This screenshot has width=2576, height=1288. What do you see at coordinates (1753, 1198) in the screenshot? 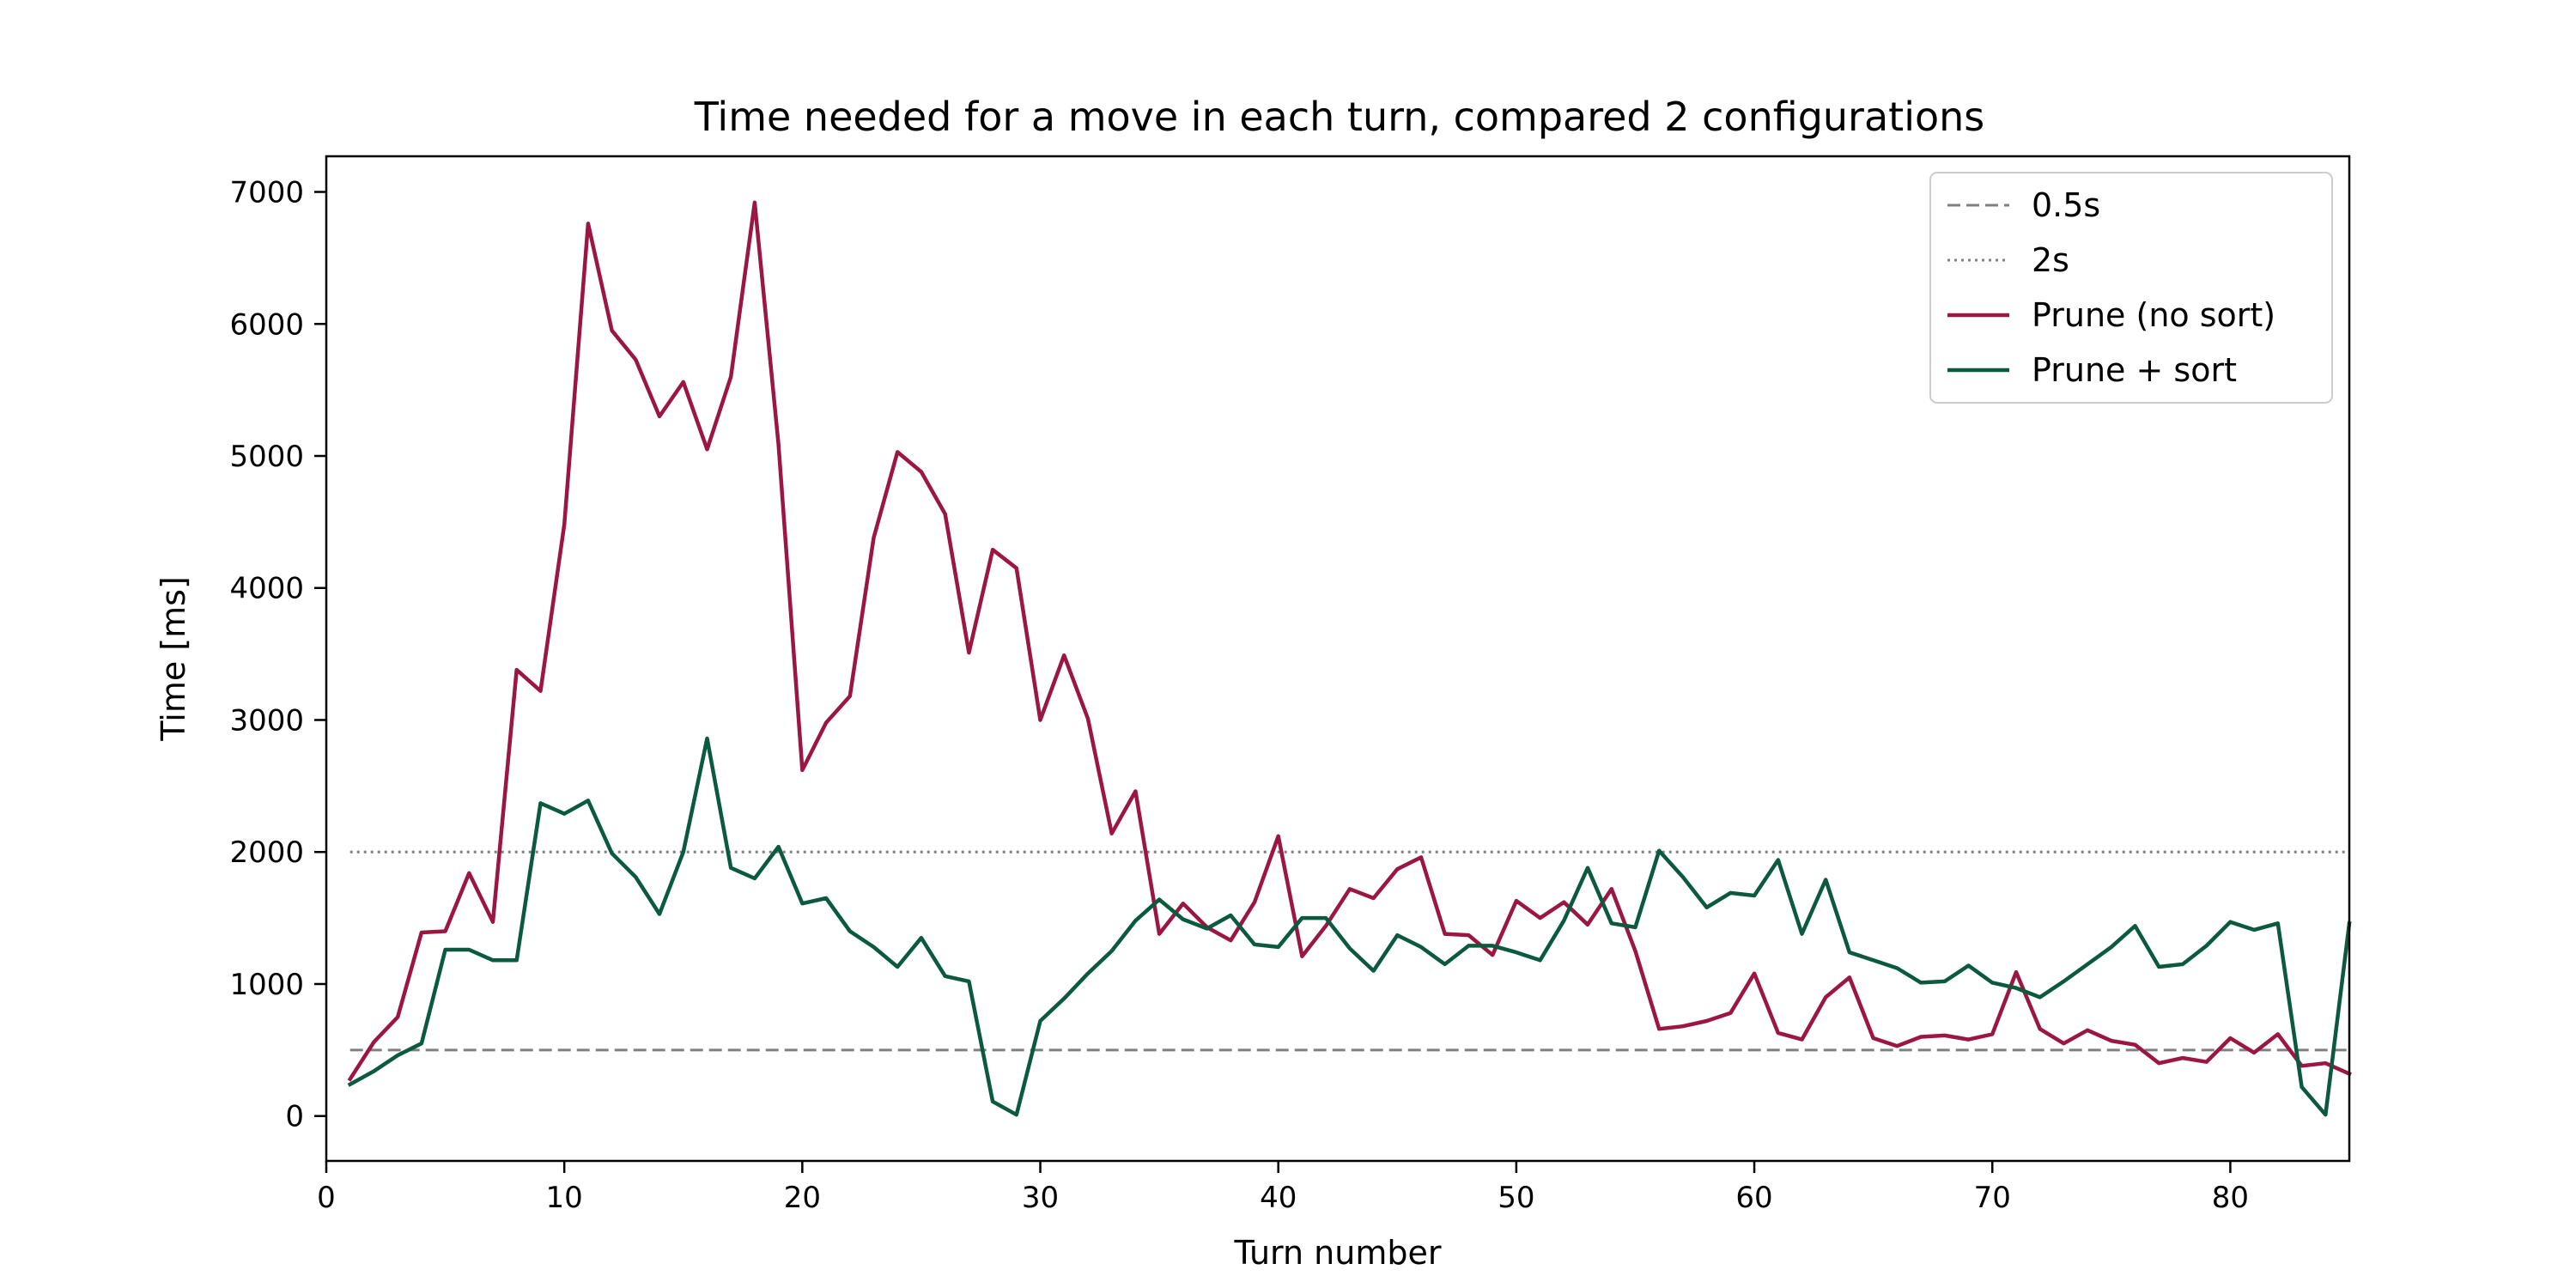
I see `x-tick-label: 60` at bounding box center [1753, 1198].